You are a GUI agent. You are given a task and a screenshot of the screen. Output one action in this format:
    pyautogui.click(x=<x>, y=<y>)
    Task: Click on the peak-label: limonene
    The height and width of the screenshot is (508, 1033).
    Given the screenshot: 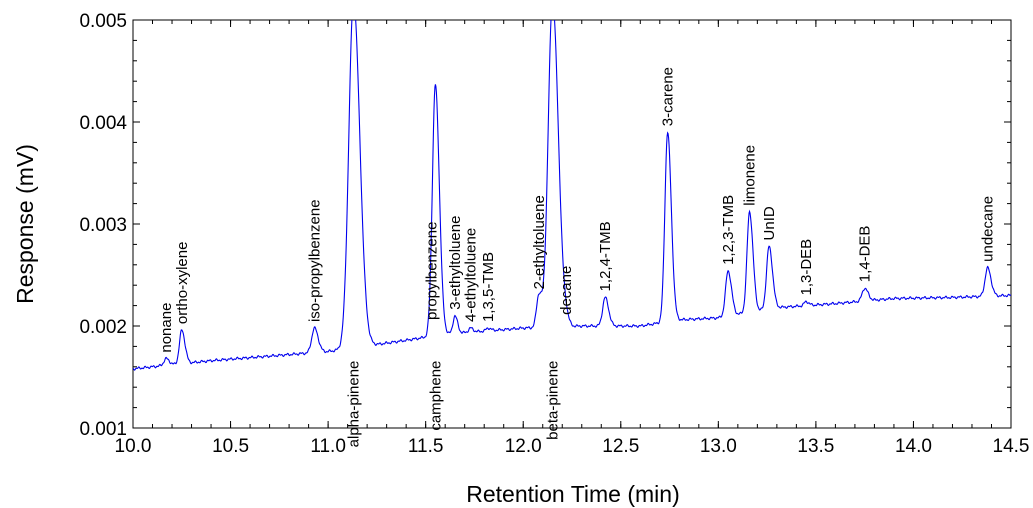 What is the action you would take?
    pyautogui.click(x=750, y=175)
    